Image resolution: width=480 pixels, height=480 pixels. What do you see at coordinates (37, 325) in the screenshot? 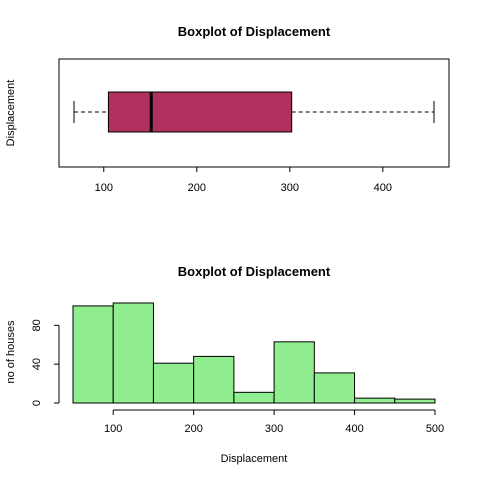
I see `histogram-y-tick-label: 80` at bounding box center [37, 325].